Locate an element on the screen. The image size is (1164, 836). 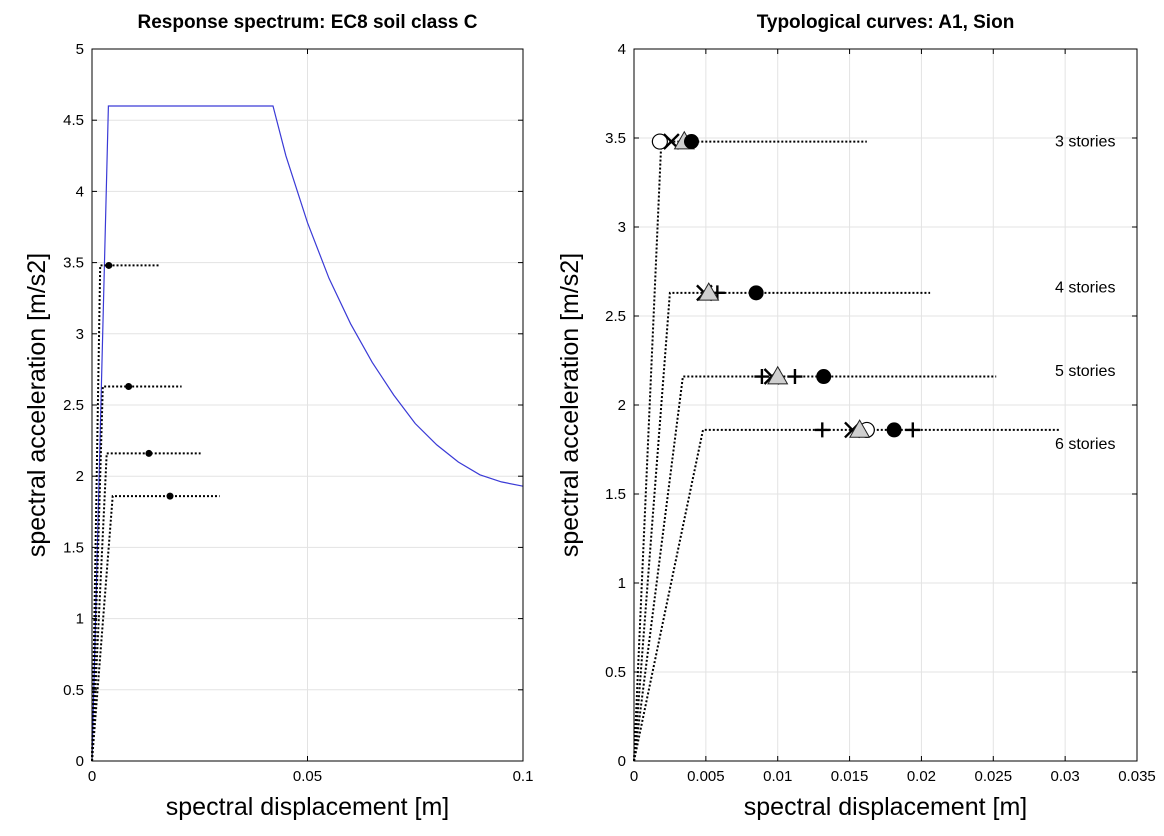
story-label: 6 stories is located at coordinates (1085, 444).